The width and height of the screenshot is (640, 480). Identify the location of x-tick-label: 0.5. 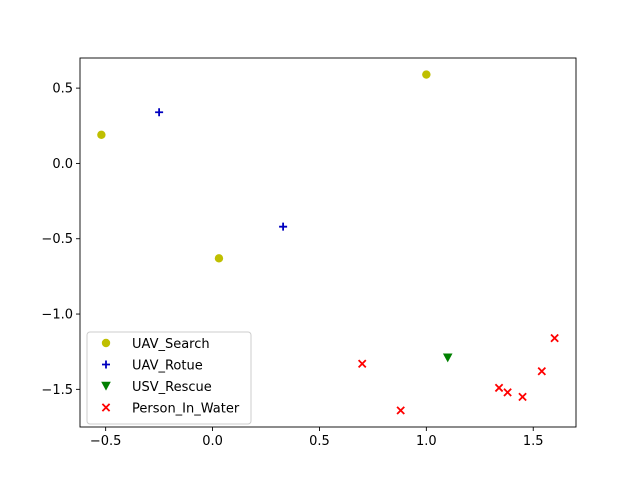
(319, 441).